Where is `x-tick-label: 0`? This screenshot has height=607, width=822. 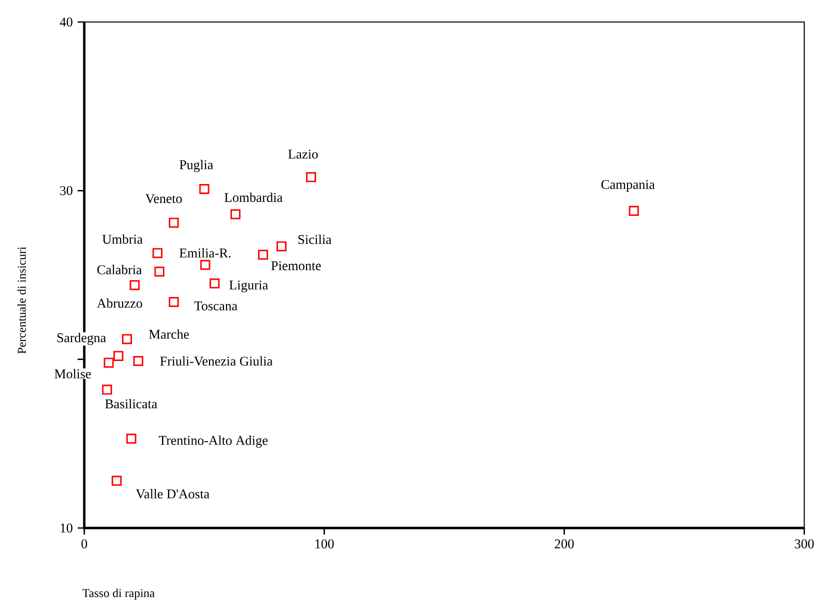 x-tick-label: 0 is located at coordinates (84, 543).